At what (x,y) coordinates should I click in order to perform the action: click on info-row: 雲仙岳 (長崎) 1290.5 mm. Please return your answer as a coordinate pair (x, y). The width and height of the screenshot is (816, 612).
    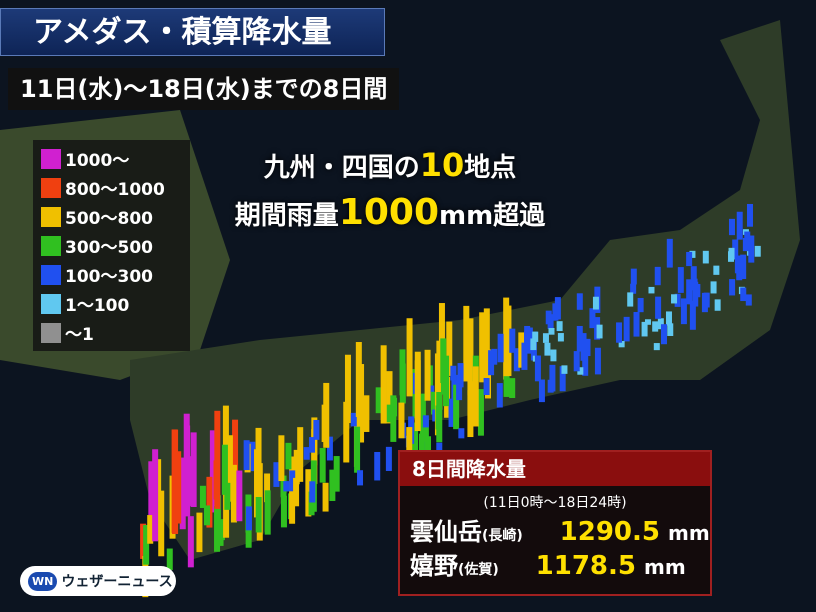
    Looking at the image, I should click on (555, 529).